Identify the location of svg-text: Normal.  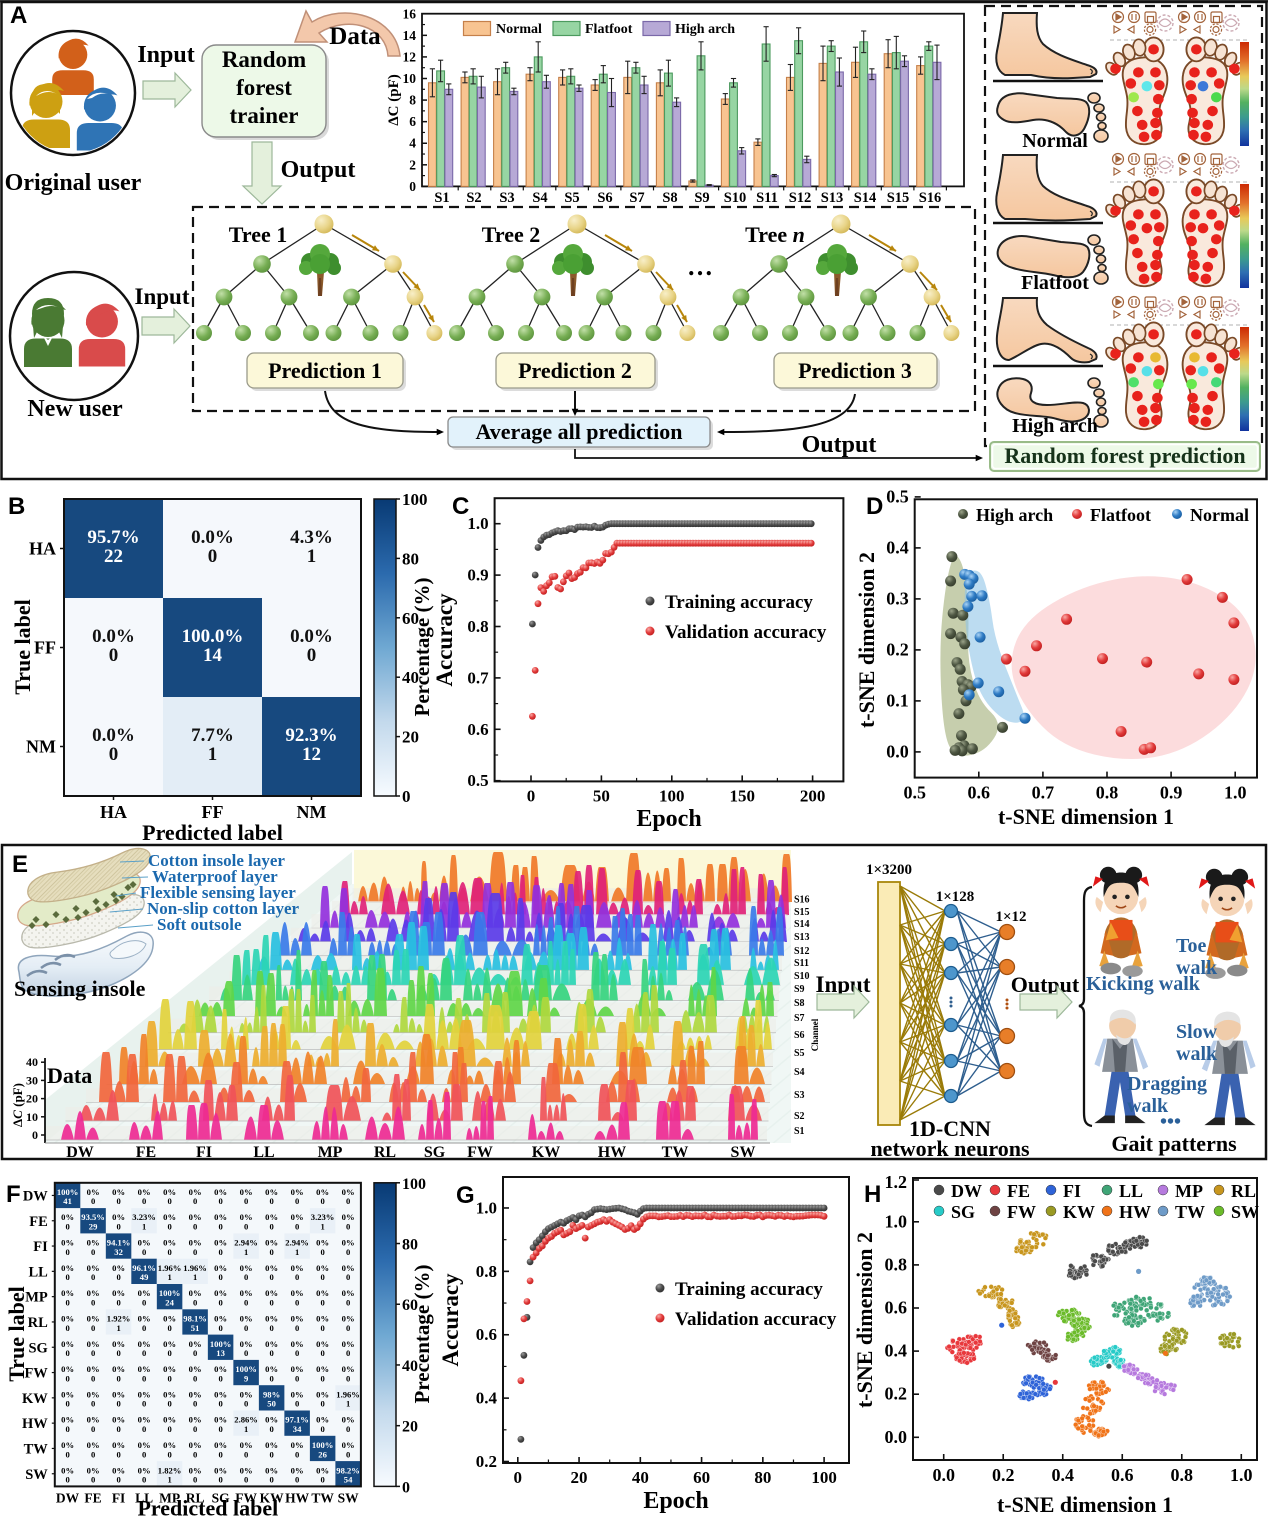
(1055, 141).